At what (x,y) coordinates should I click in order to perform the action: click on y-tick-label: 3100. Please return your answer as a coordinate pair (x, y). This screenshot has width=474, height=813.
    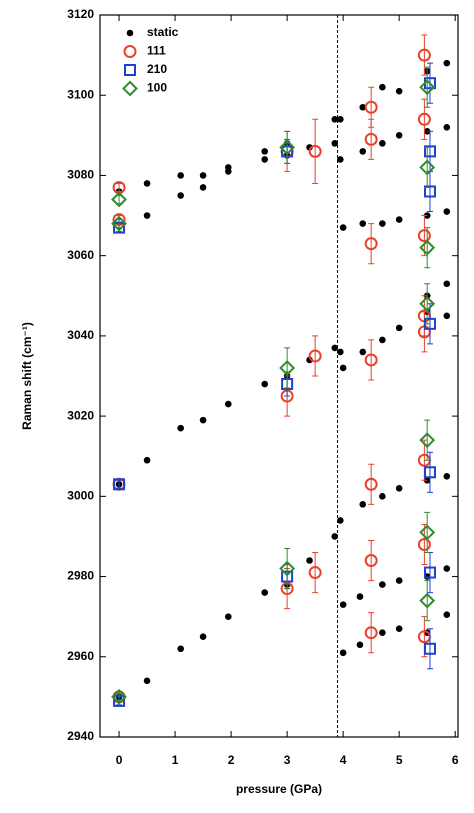
    Looking at the image, I should click on (80, 94).